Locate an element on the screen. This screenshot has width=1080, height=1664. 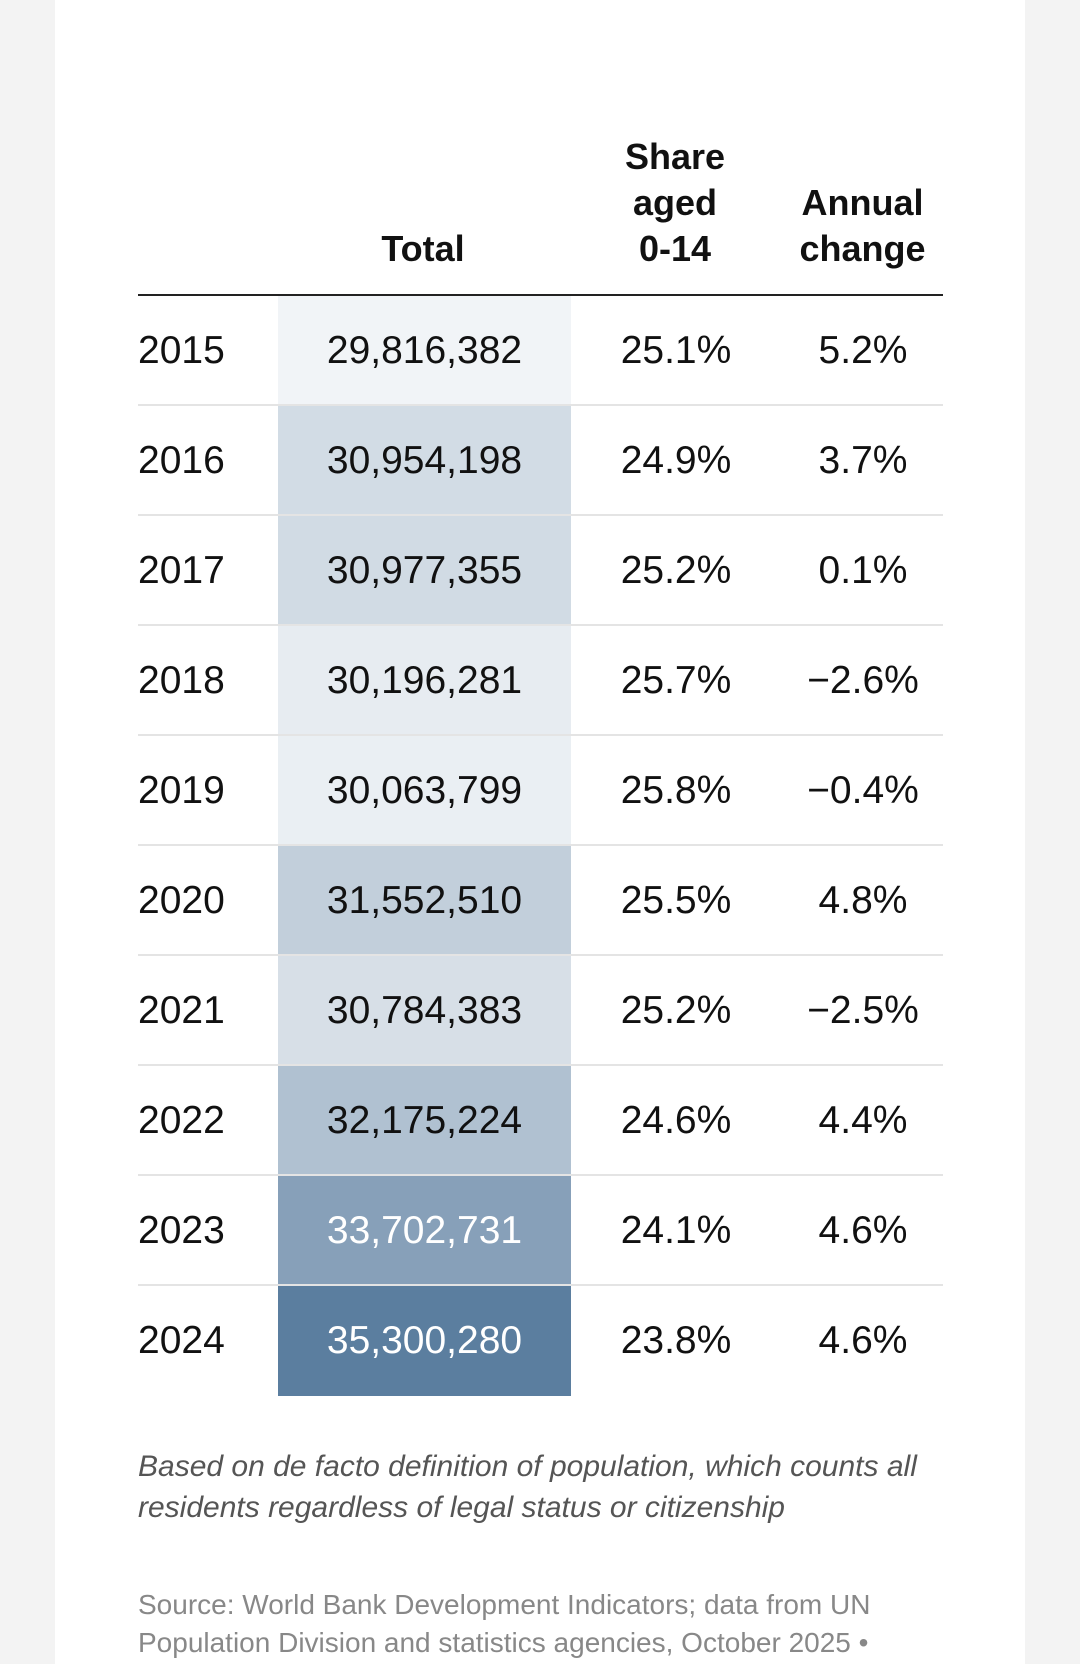
header-change-line: Annual is located at coordinates (862, 202).